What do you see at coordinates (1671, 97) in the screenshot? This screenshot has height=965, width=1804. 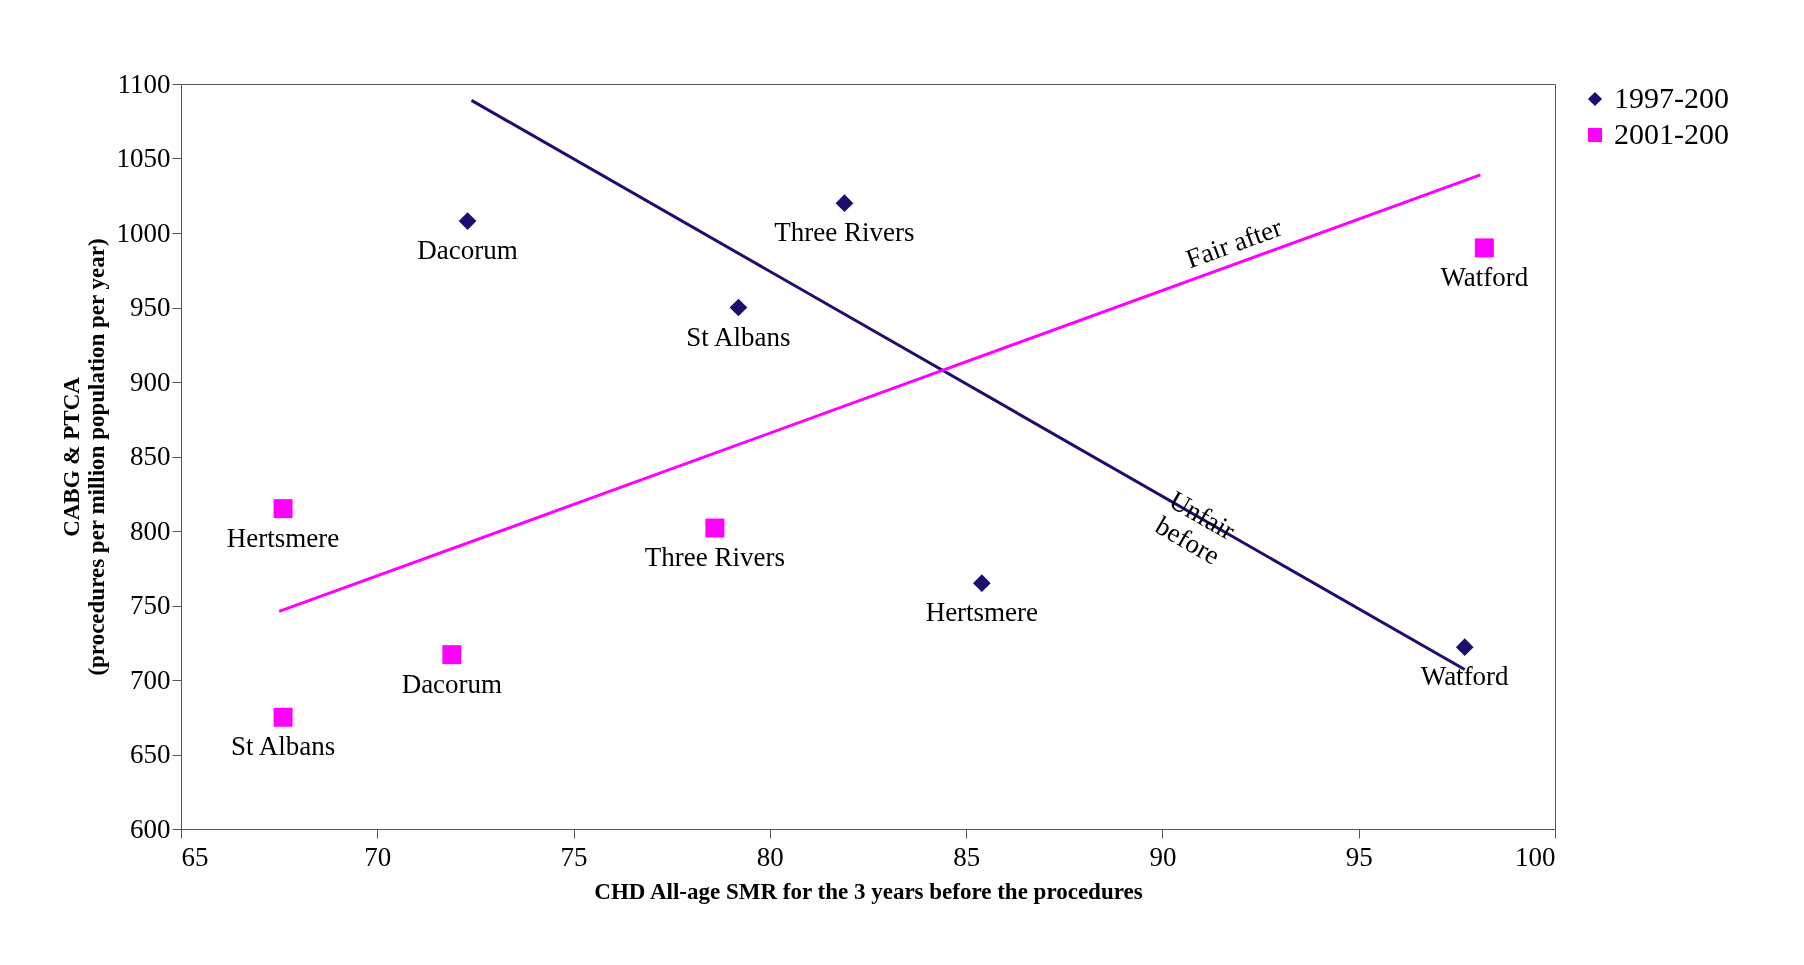 I see `legend-label: 1997-200` at bounding box center [1671, 97].